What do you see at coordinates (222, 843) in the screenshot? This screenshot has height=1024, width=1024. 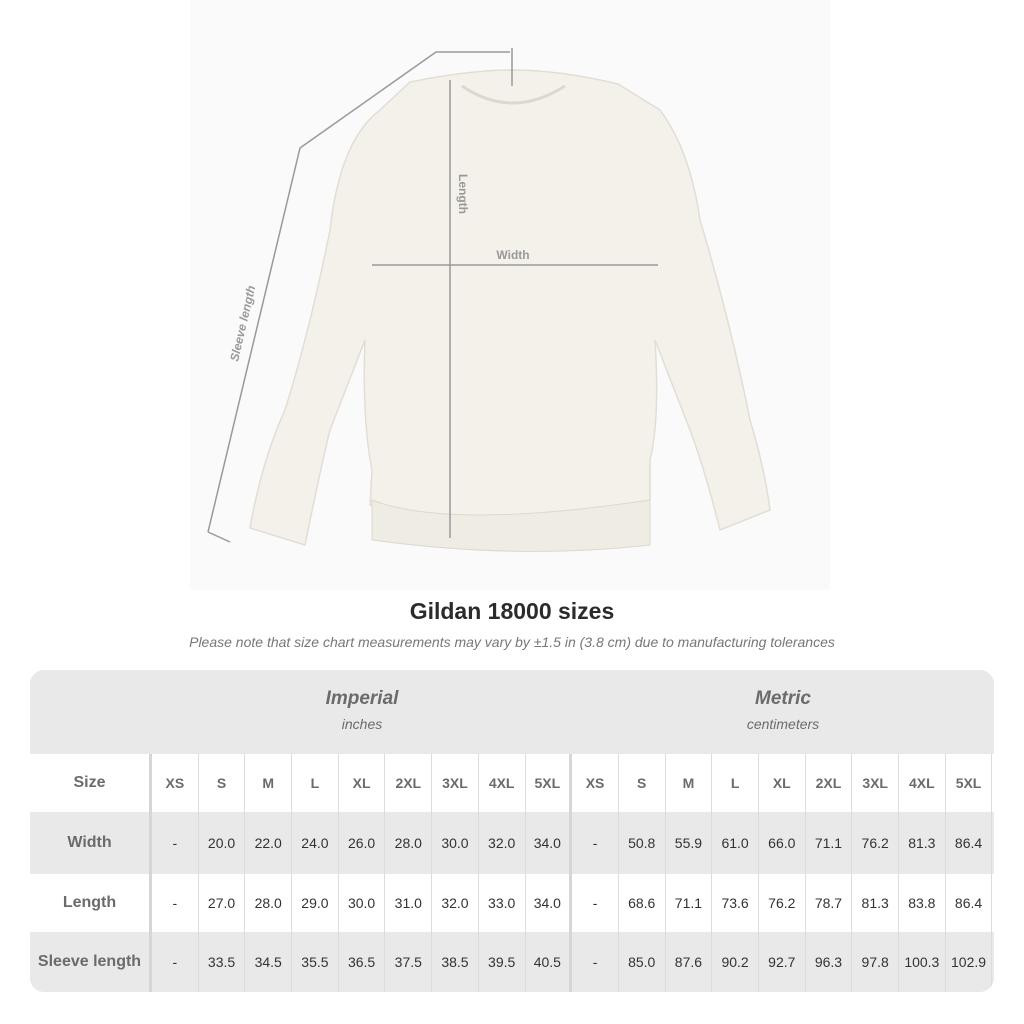 I see `table-cell: 20.0` at bounding box center [222, 843].